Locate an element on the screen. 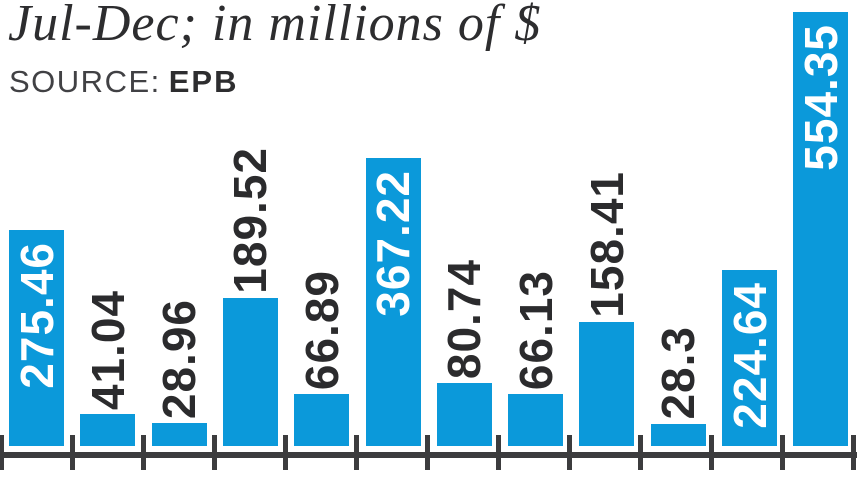 The width and height of the screenshot is (857, 482). bar-value-label: 189.52 is located at coordinates (250, 220).